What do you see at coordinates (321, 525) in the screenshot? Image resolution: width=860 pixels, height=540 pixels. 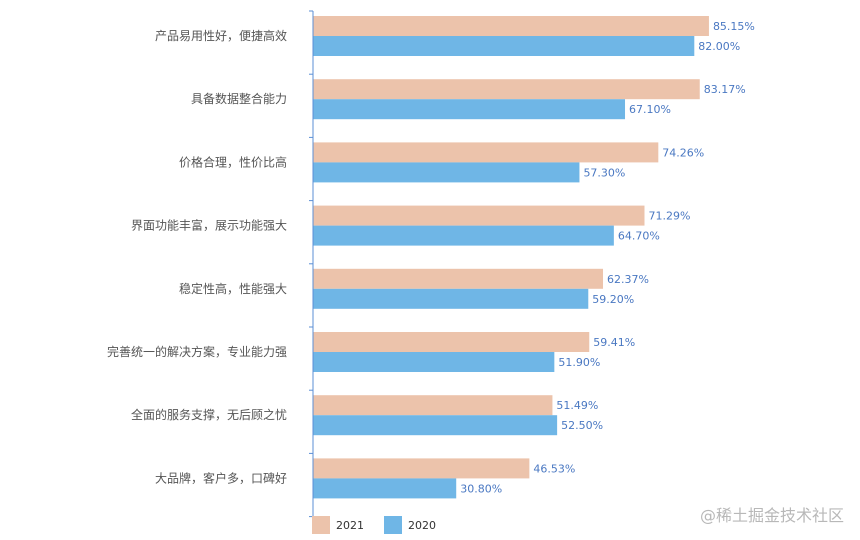 I see `legend-swatch-2021` at bounding box center [321, 525].